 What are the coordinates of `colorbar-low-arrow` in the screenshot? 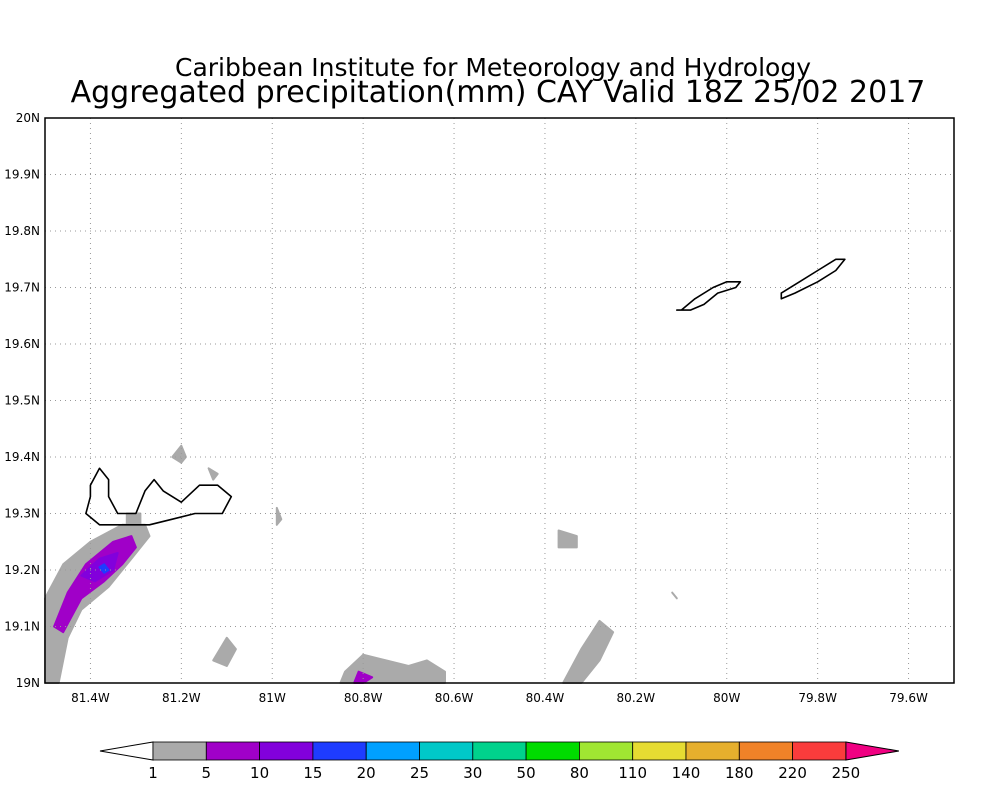 It's located at (126, 751).